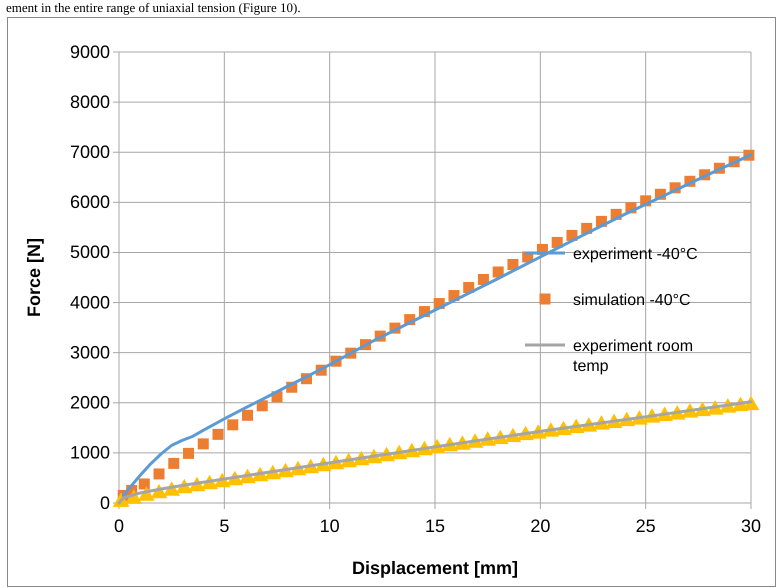 The width and height of the screenshot is (783, 588). Describe the element at coordinates (632, 300) in the screenshot. I see `legend-label: simulation -40°C` at that location.